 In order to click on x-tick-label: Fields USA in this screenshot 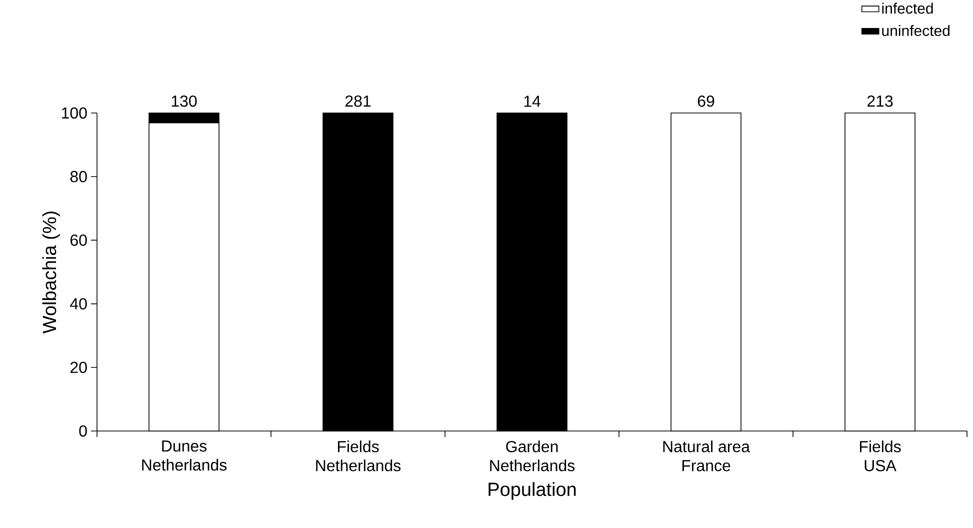, I will do `click(880, 456)`.